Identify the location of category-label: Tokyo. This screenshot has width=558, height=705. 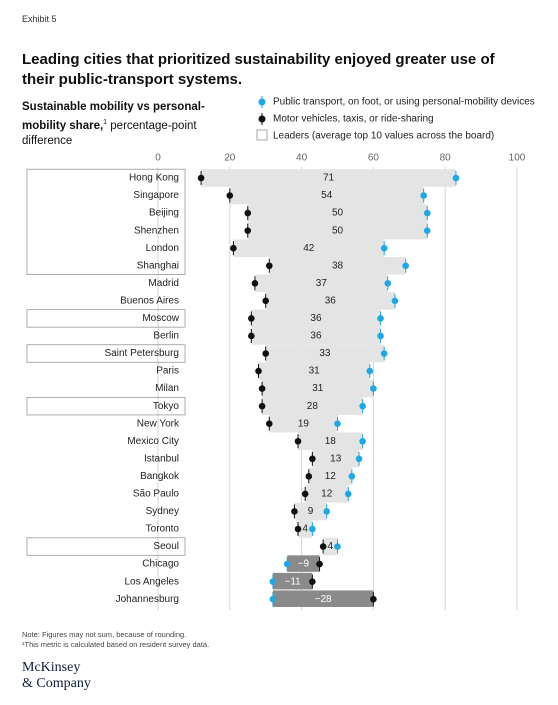
(166, 406).